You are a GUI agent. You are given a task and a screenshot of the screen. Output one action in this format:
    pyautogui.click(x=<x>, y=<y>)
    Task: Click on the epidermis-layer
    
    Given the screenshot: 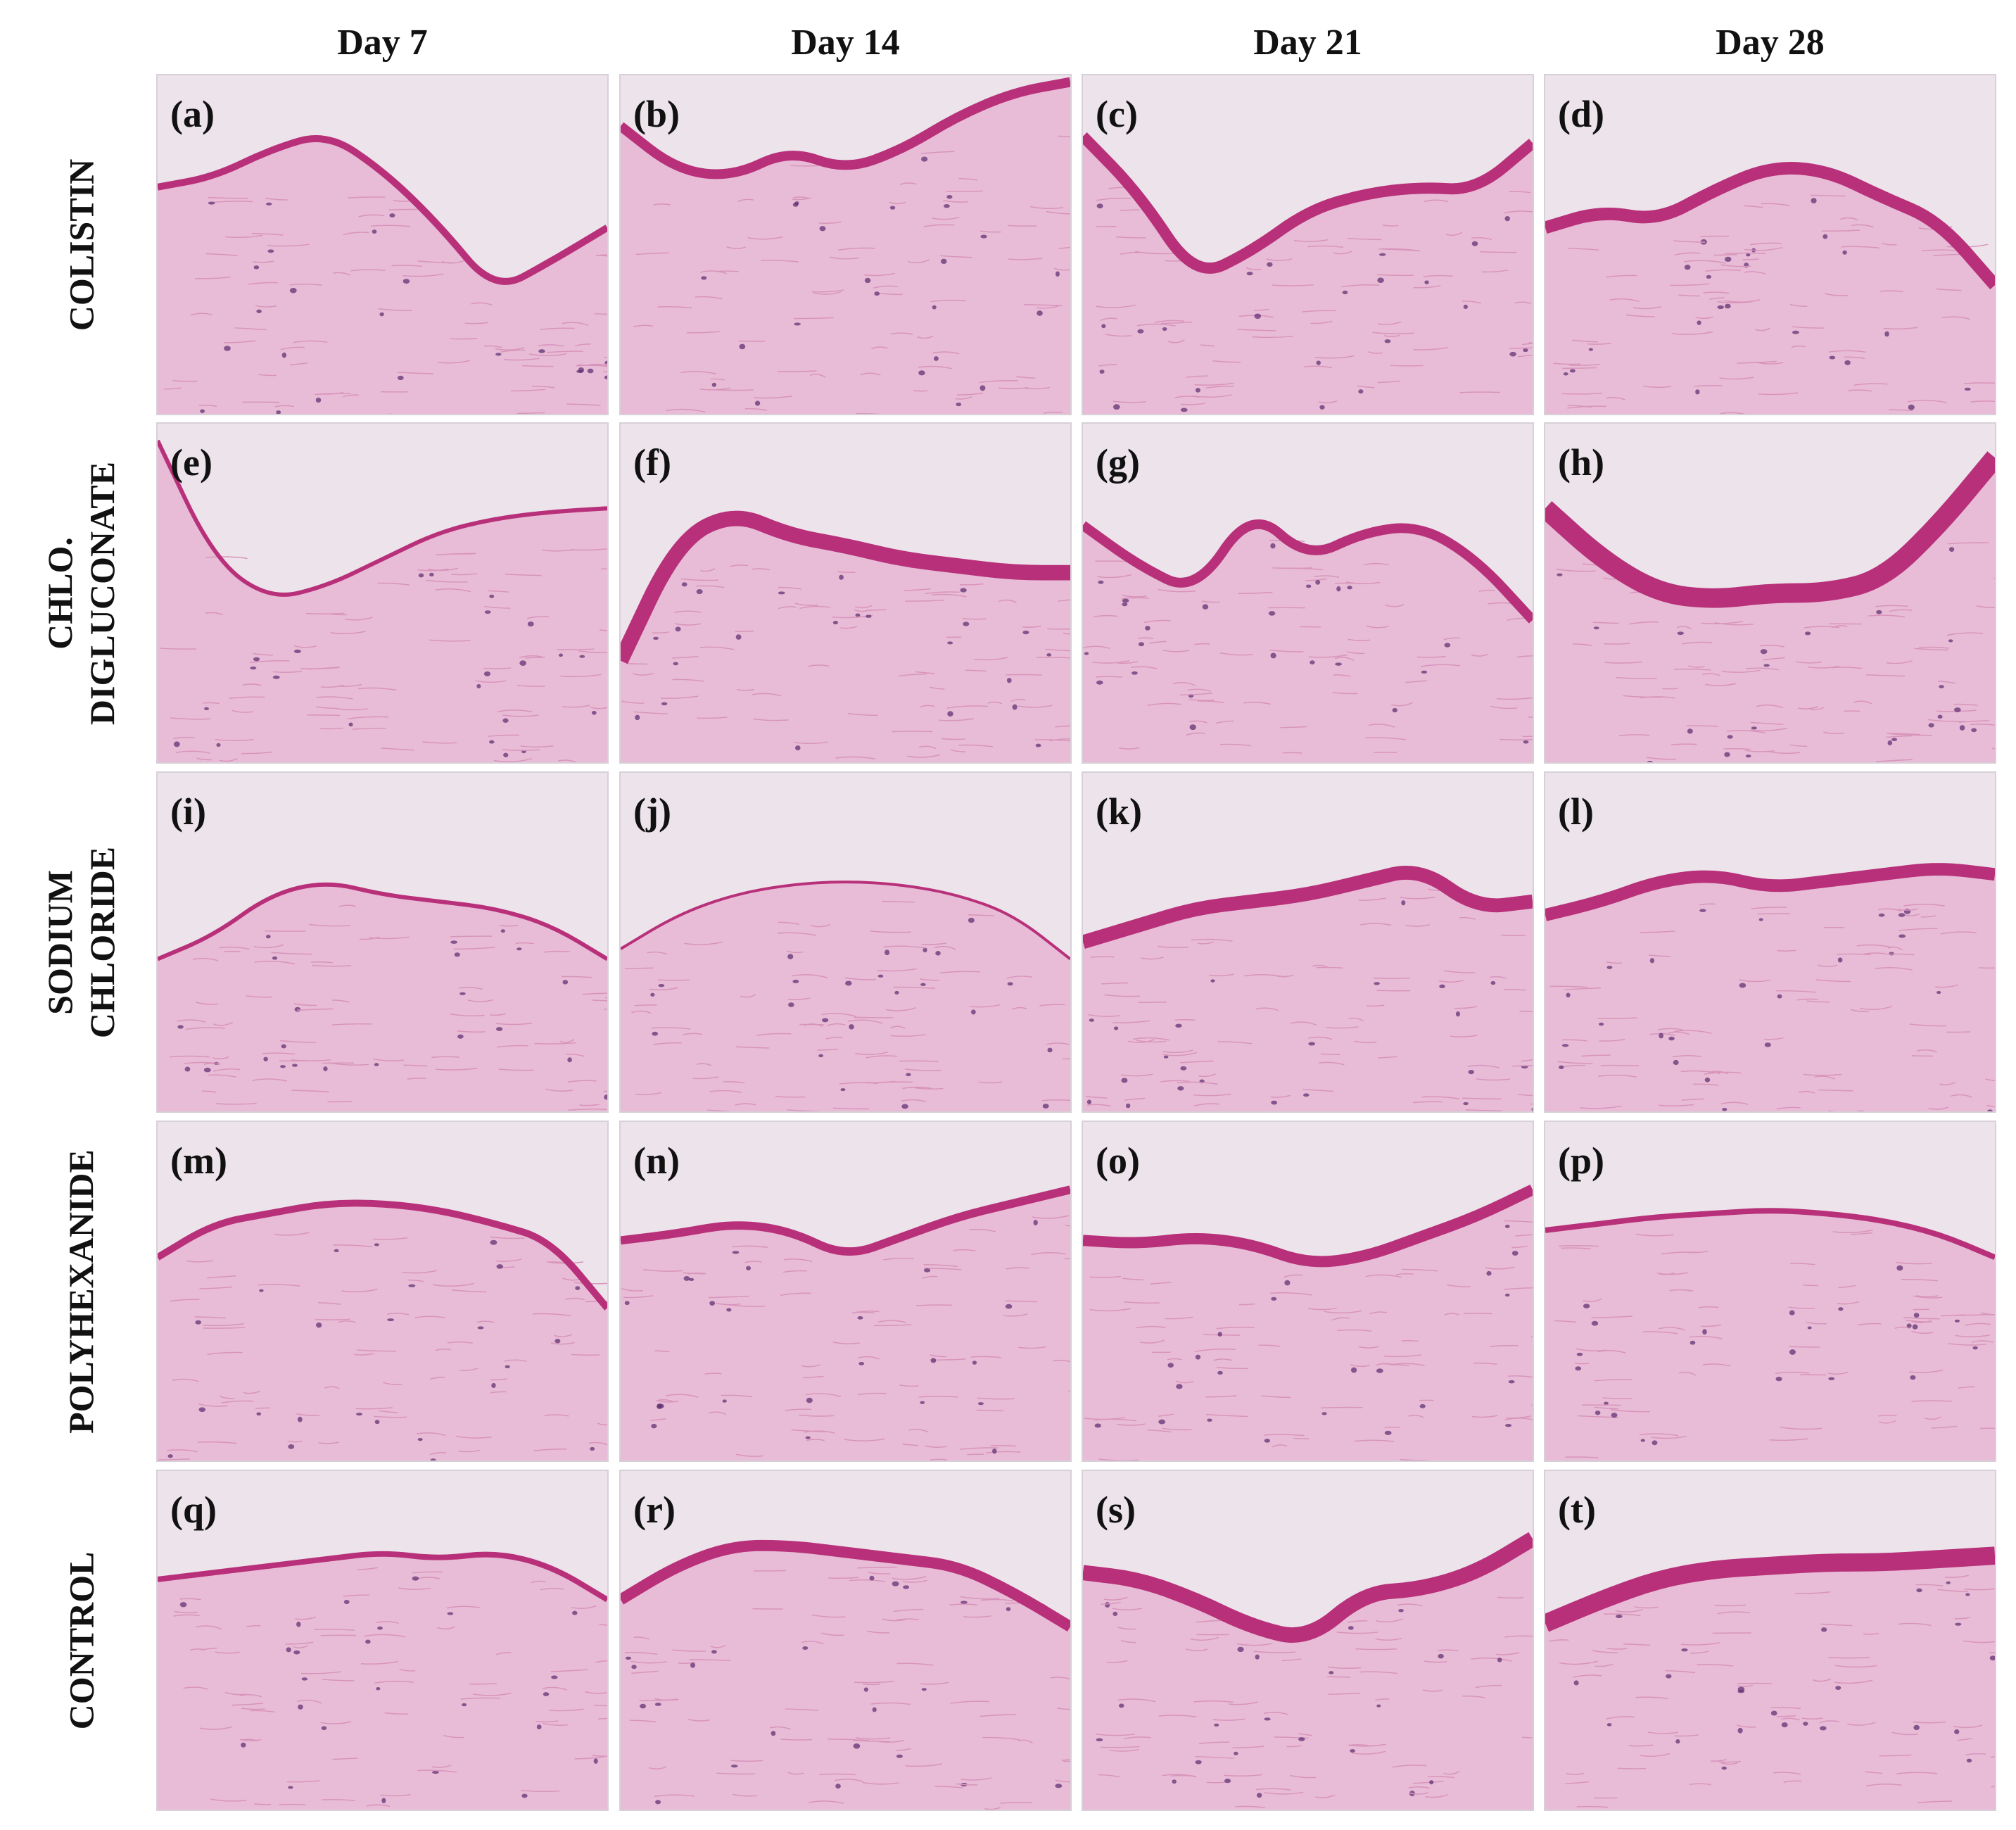 What is the action you would take?
    pyautogui.click(x=1770, y=530)
    